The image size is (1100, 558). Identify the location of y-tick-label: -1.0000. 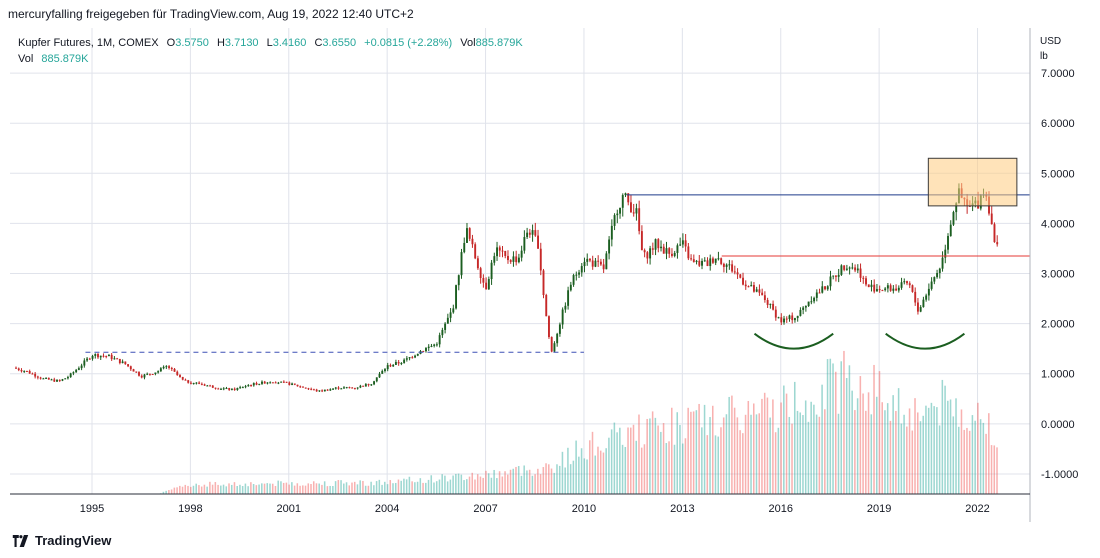
(1059, 475).